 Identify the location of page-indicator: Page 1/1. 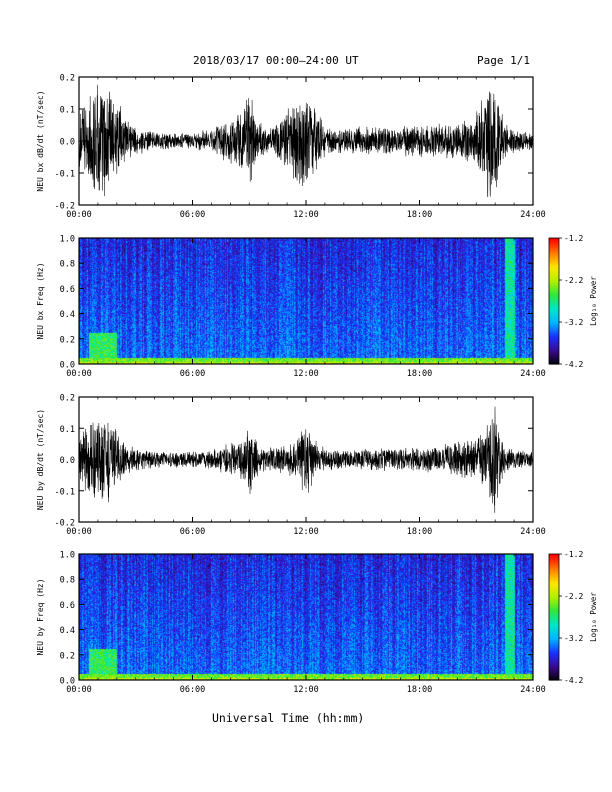
(503, 60).